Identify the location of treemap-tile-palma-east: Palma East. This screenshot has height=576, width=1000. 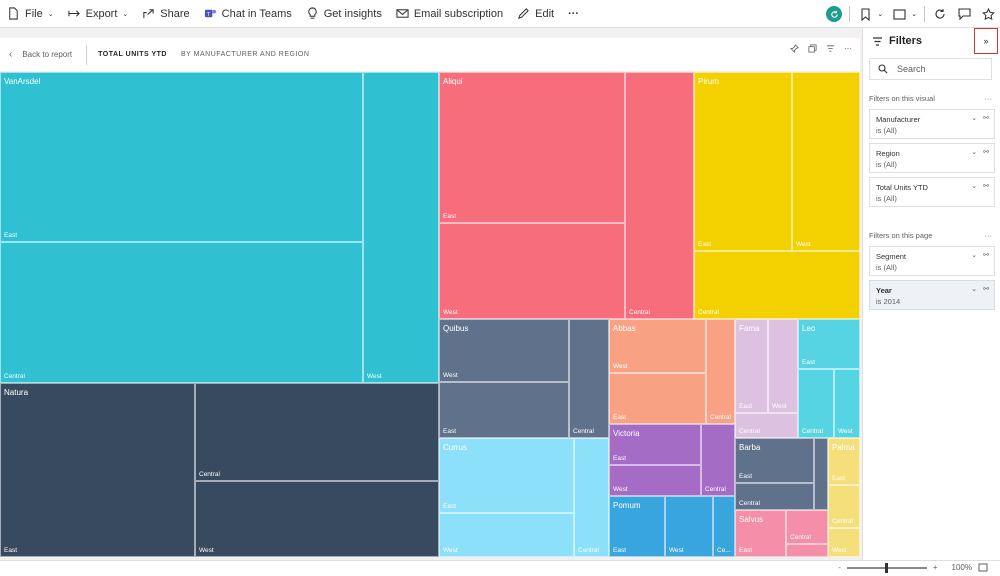
(844, 461).